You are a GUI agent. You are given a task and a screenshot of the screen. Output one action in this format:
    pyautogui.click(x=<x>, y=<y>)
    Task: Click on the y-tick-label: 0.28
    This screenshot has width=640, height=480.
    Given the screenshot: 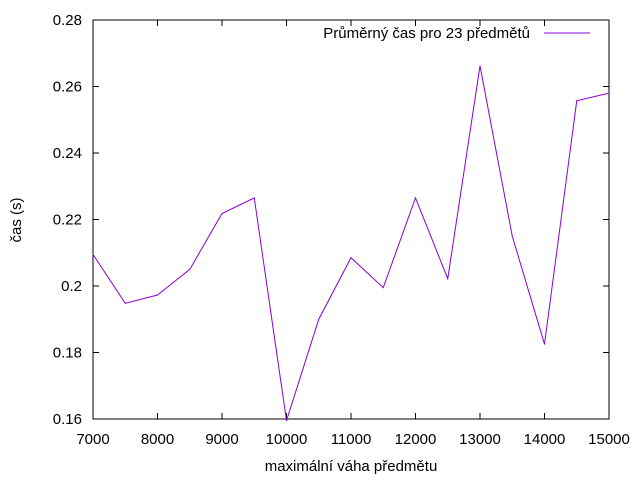 What is the action you would take?
    pyautogui.click(x=67, y=20)
    